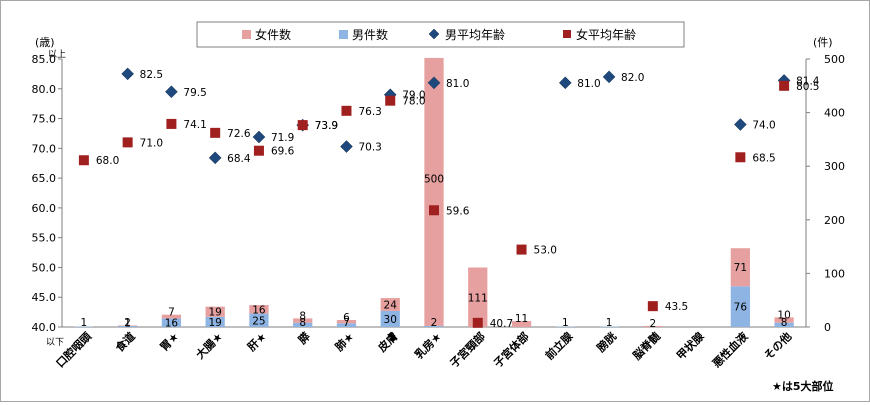  What do you see at coordinates (823, 42) in the screenshot?
I see `right-axis-unit: (件)` at bounding box center [823, 42].